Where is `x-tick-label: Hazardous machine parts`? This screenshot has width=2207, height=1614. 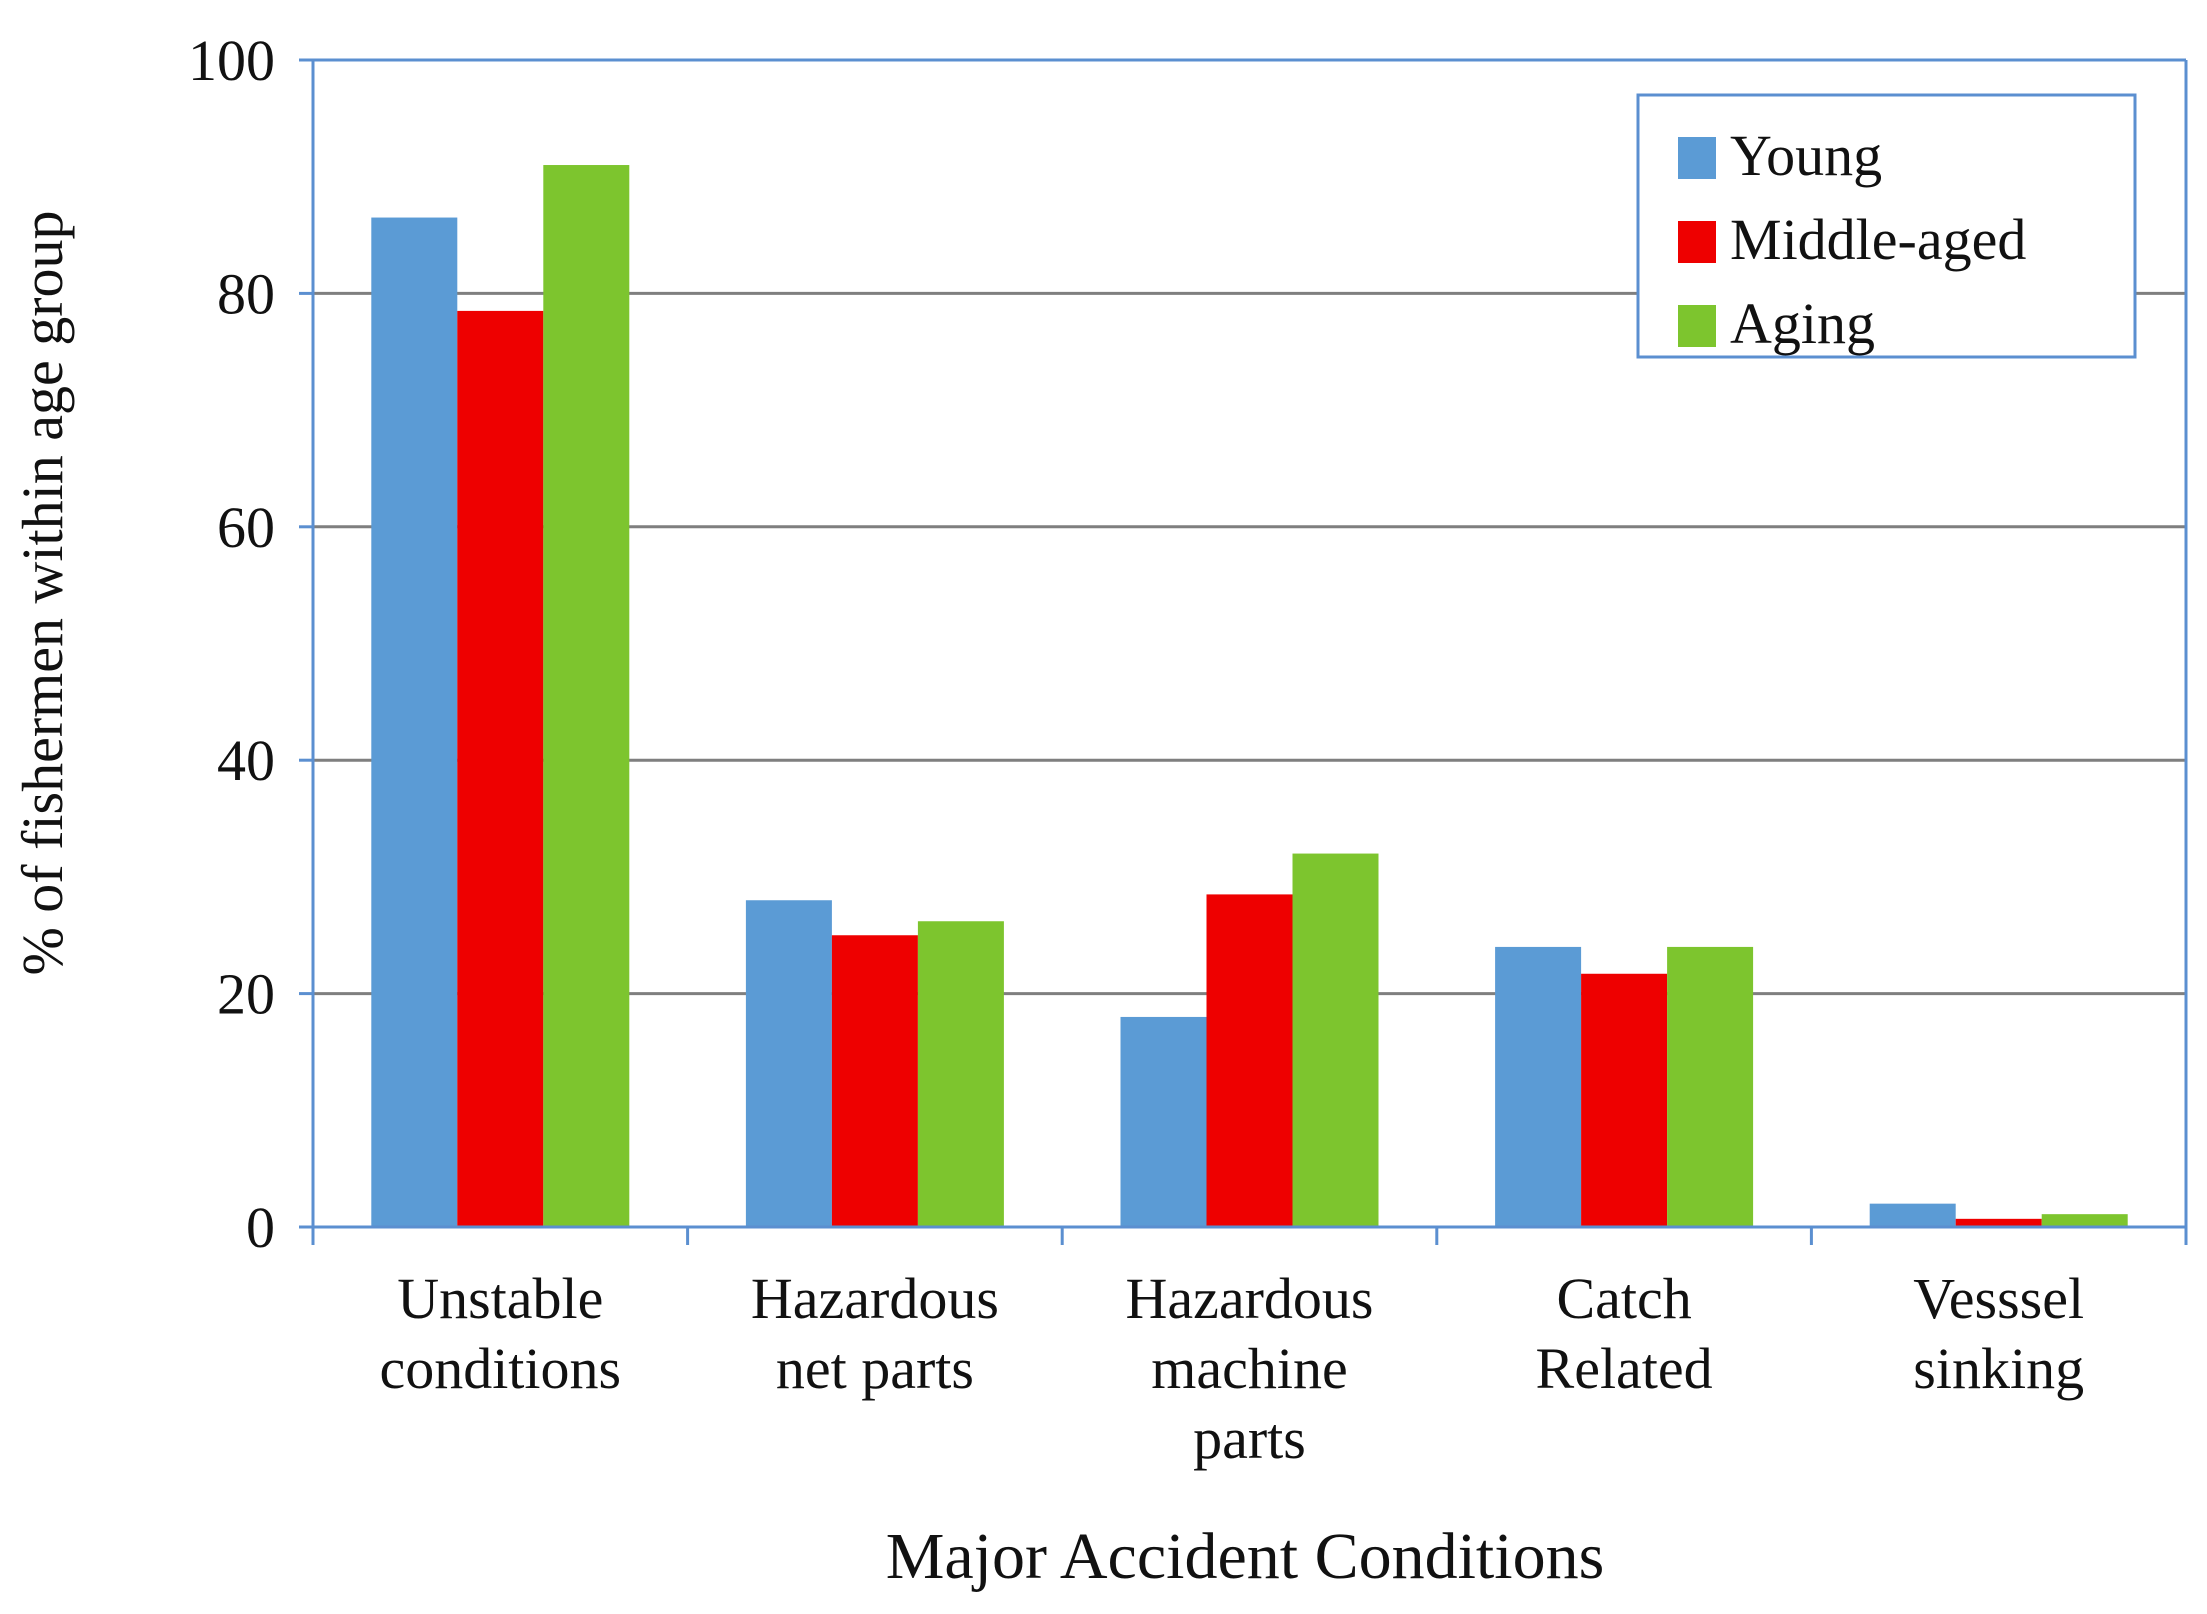 x-tick-label: Hazardous machine parts is located at coordinates (1249, 1368).